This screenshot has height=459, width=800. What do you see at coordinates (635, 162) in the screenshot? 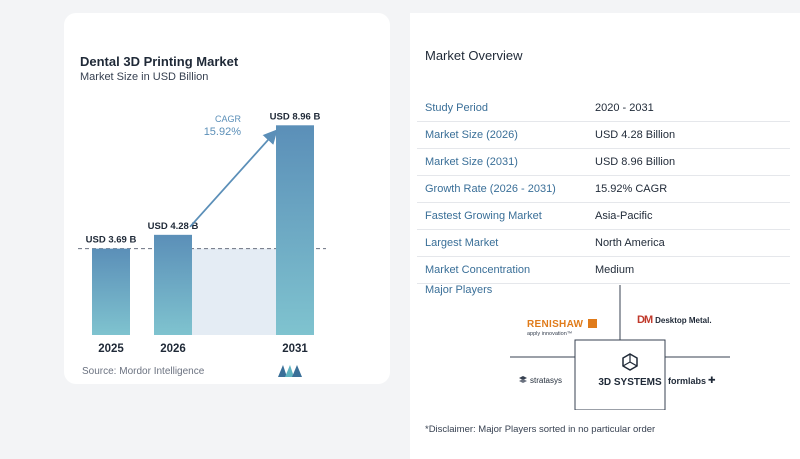
I see `row-value: USD 8.96 Billion` at bounding box center [635, 162].